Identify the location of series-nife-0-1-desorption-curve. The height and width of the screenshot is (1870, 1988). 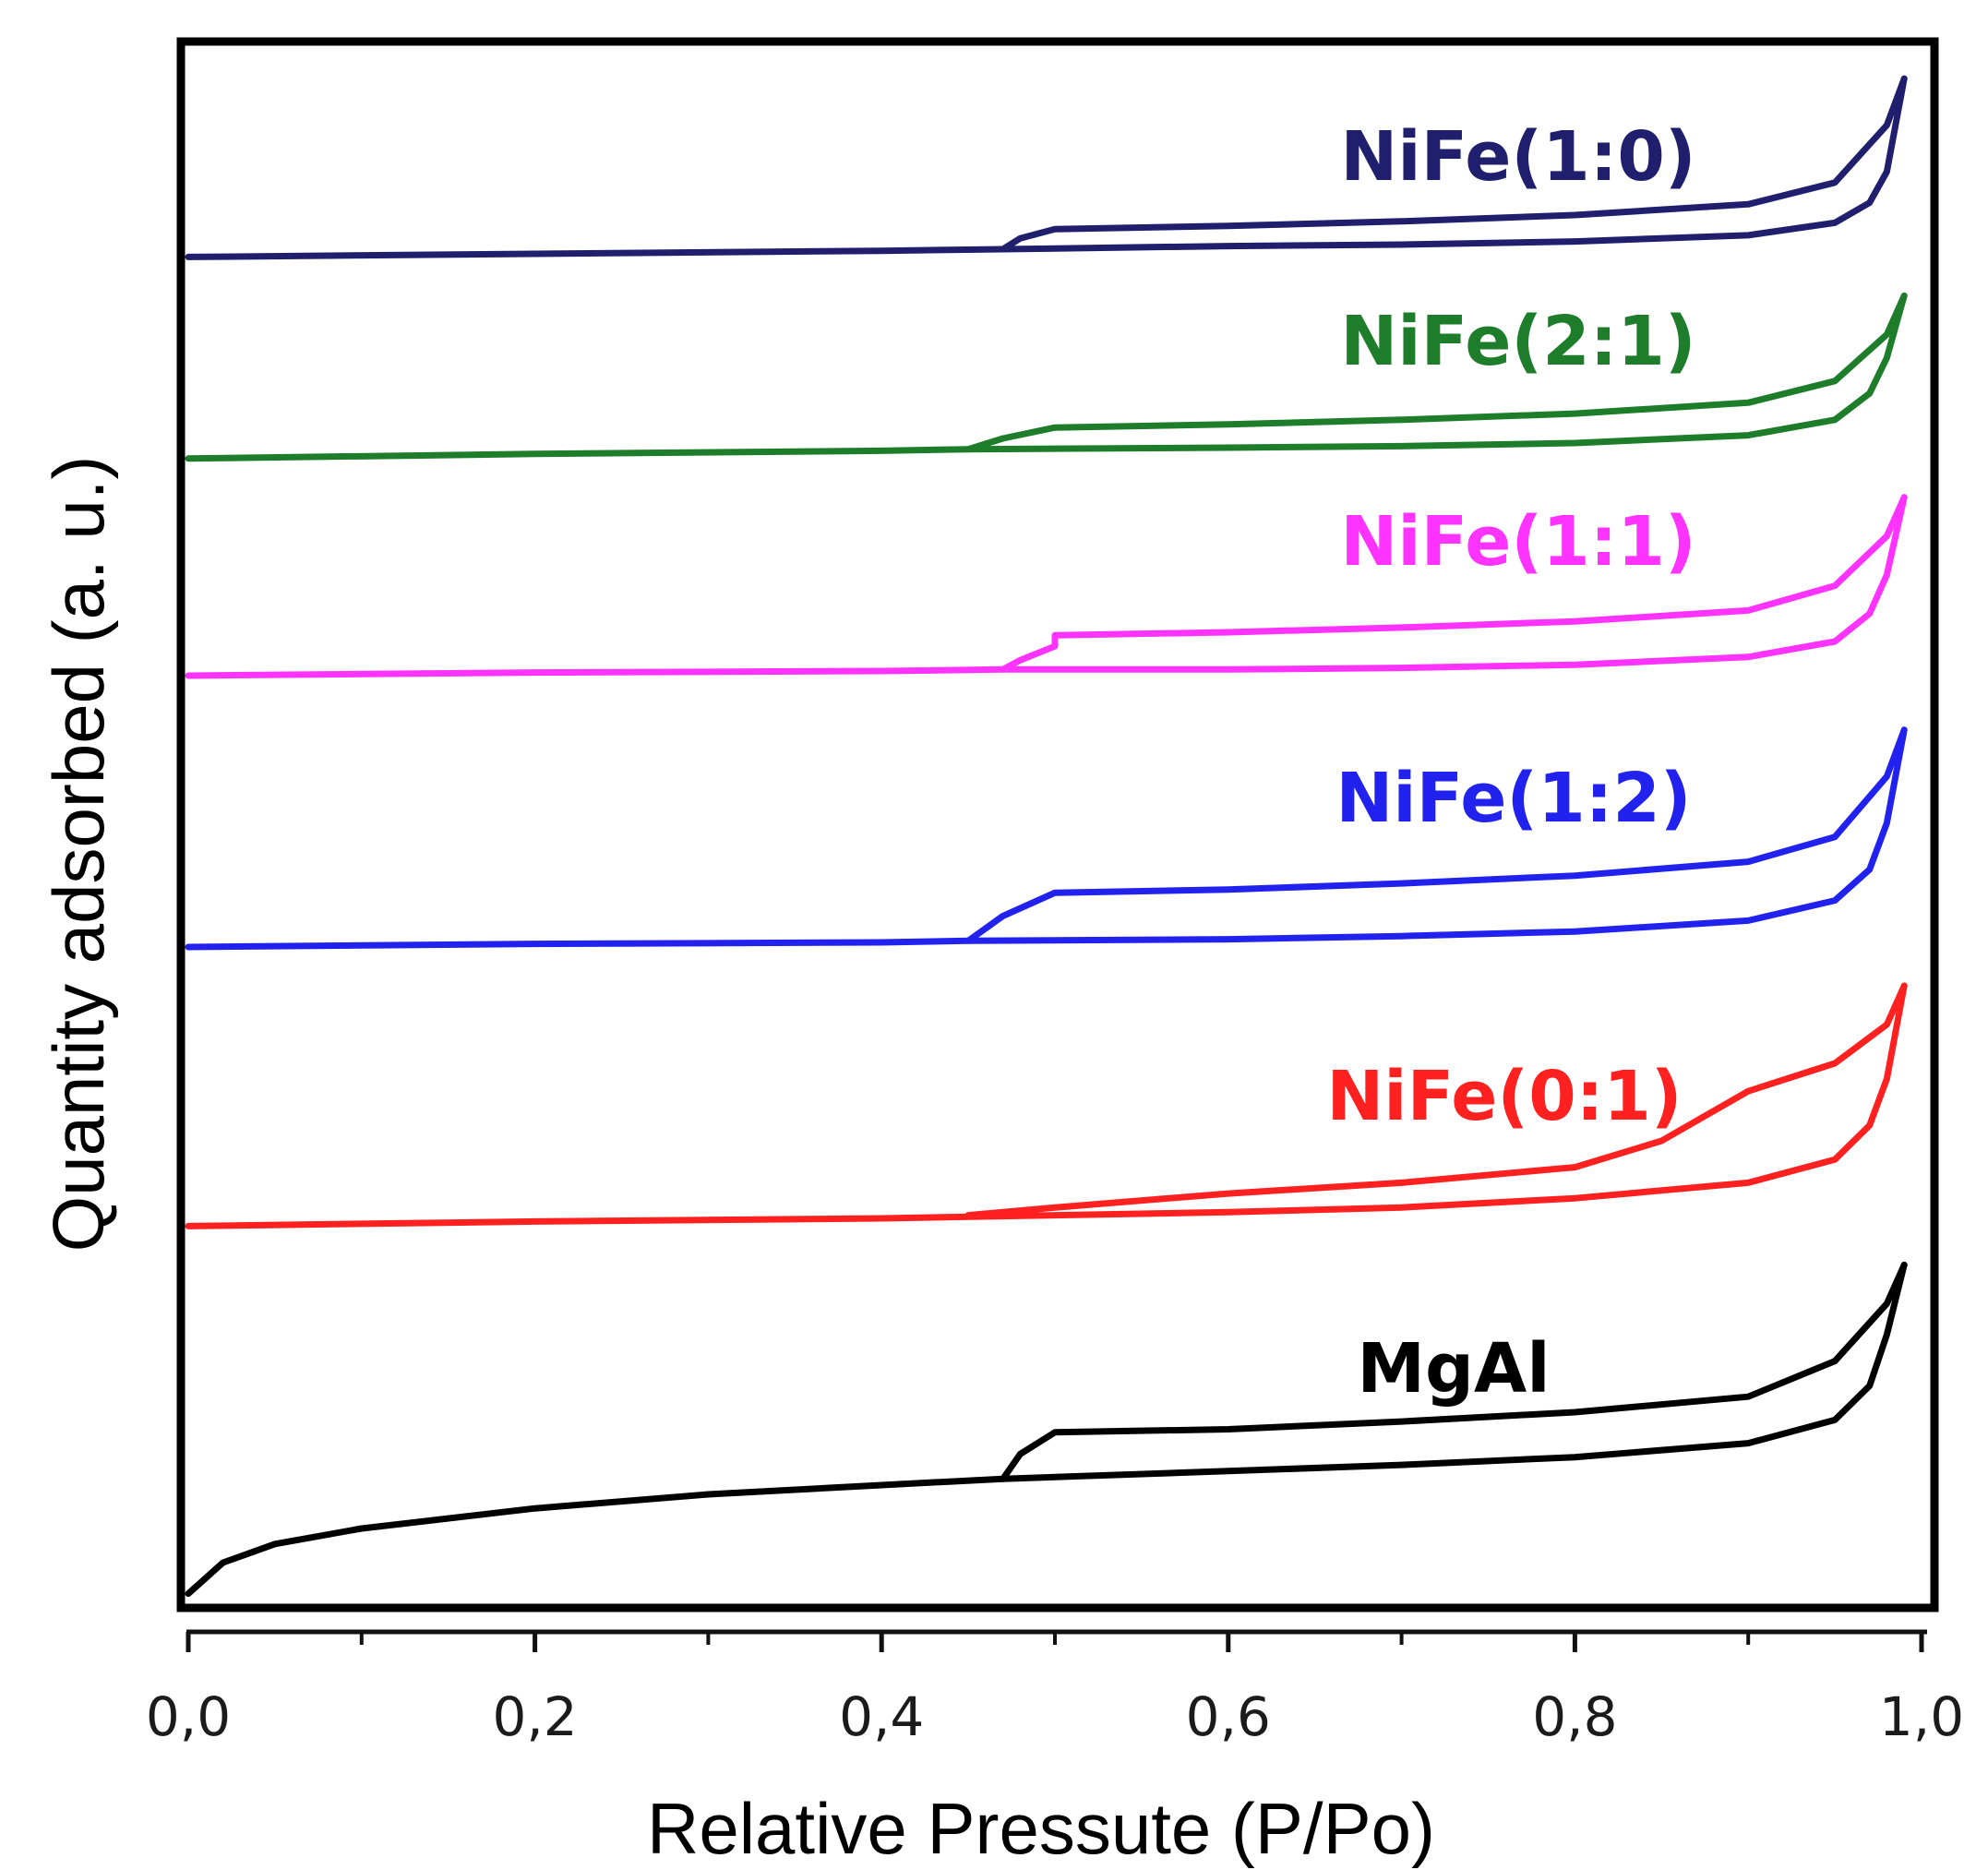
(1436, 1101).